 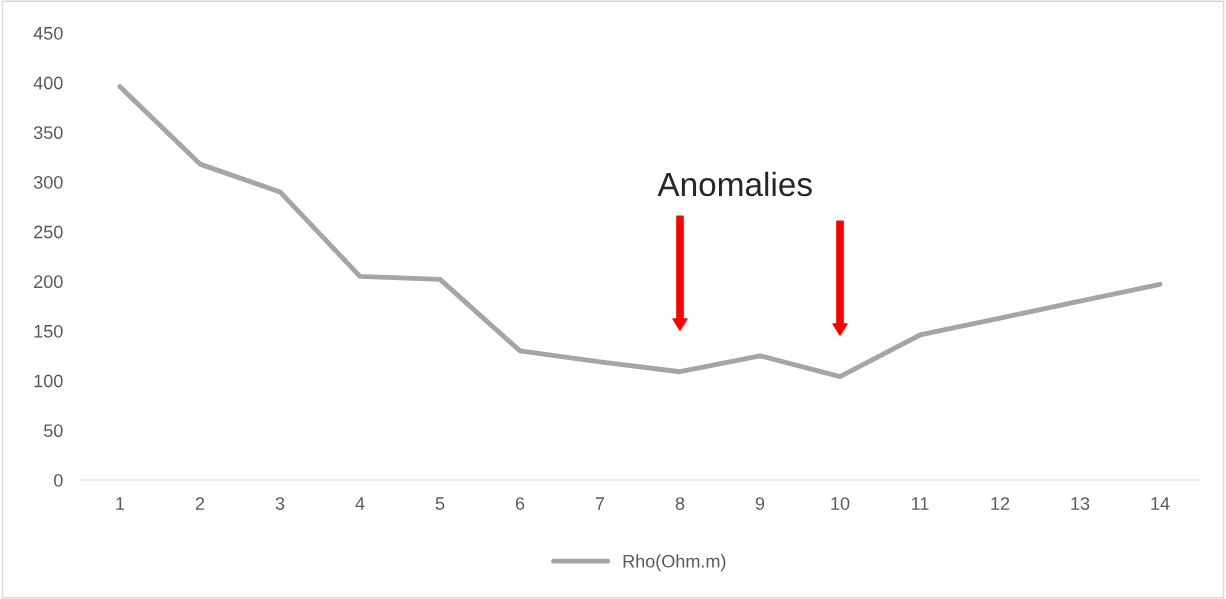 I want to click on y-tick-label: 150, so click(x=48, y=331).